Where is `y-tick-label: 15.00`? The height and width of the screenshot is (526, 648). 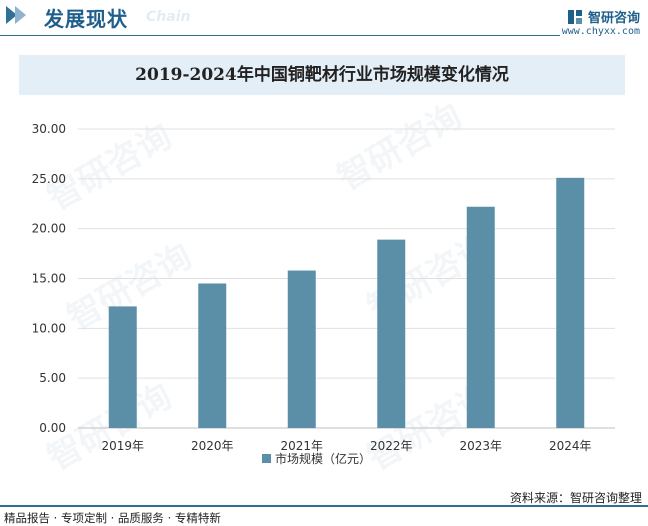 y-tick-label: 15.00 is located at coordinates (49, 279).